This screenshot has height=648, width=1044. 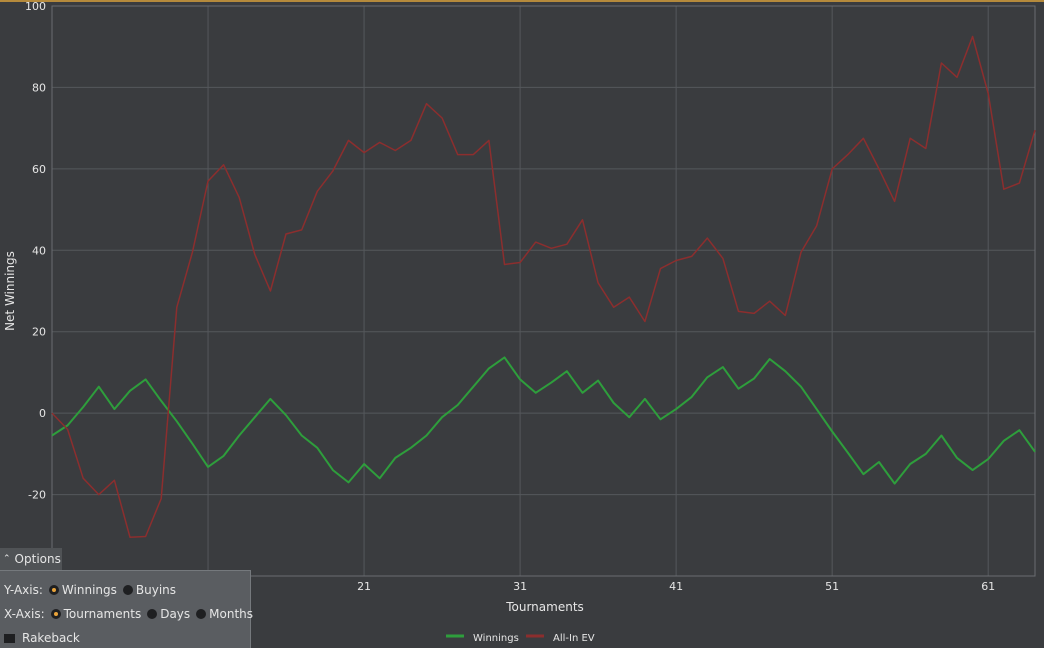 I want to click on x-axis-row: X-Axis: Tournaments Days Months, so click(x=128, y=614).